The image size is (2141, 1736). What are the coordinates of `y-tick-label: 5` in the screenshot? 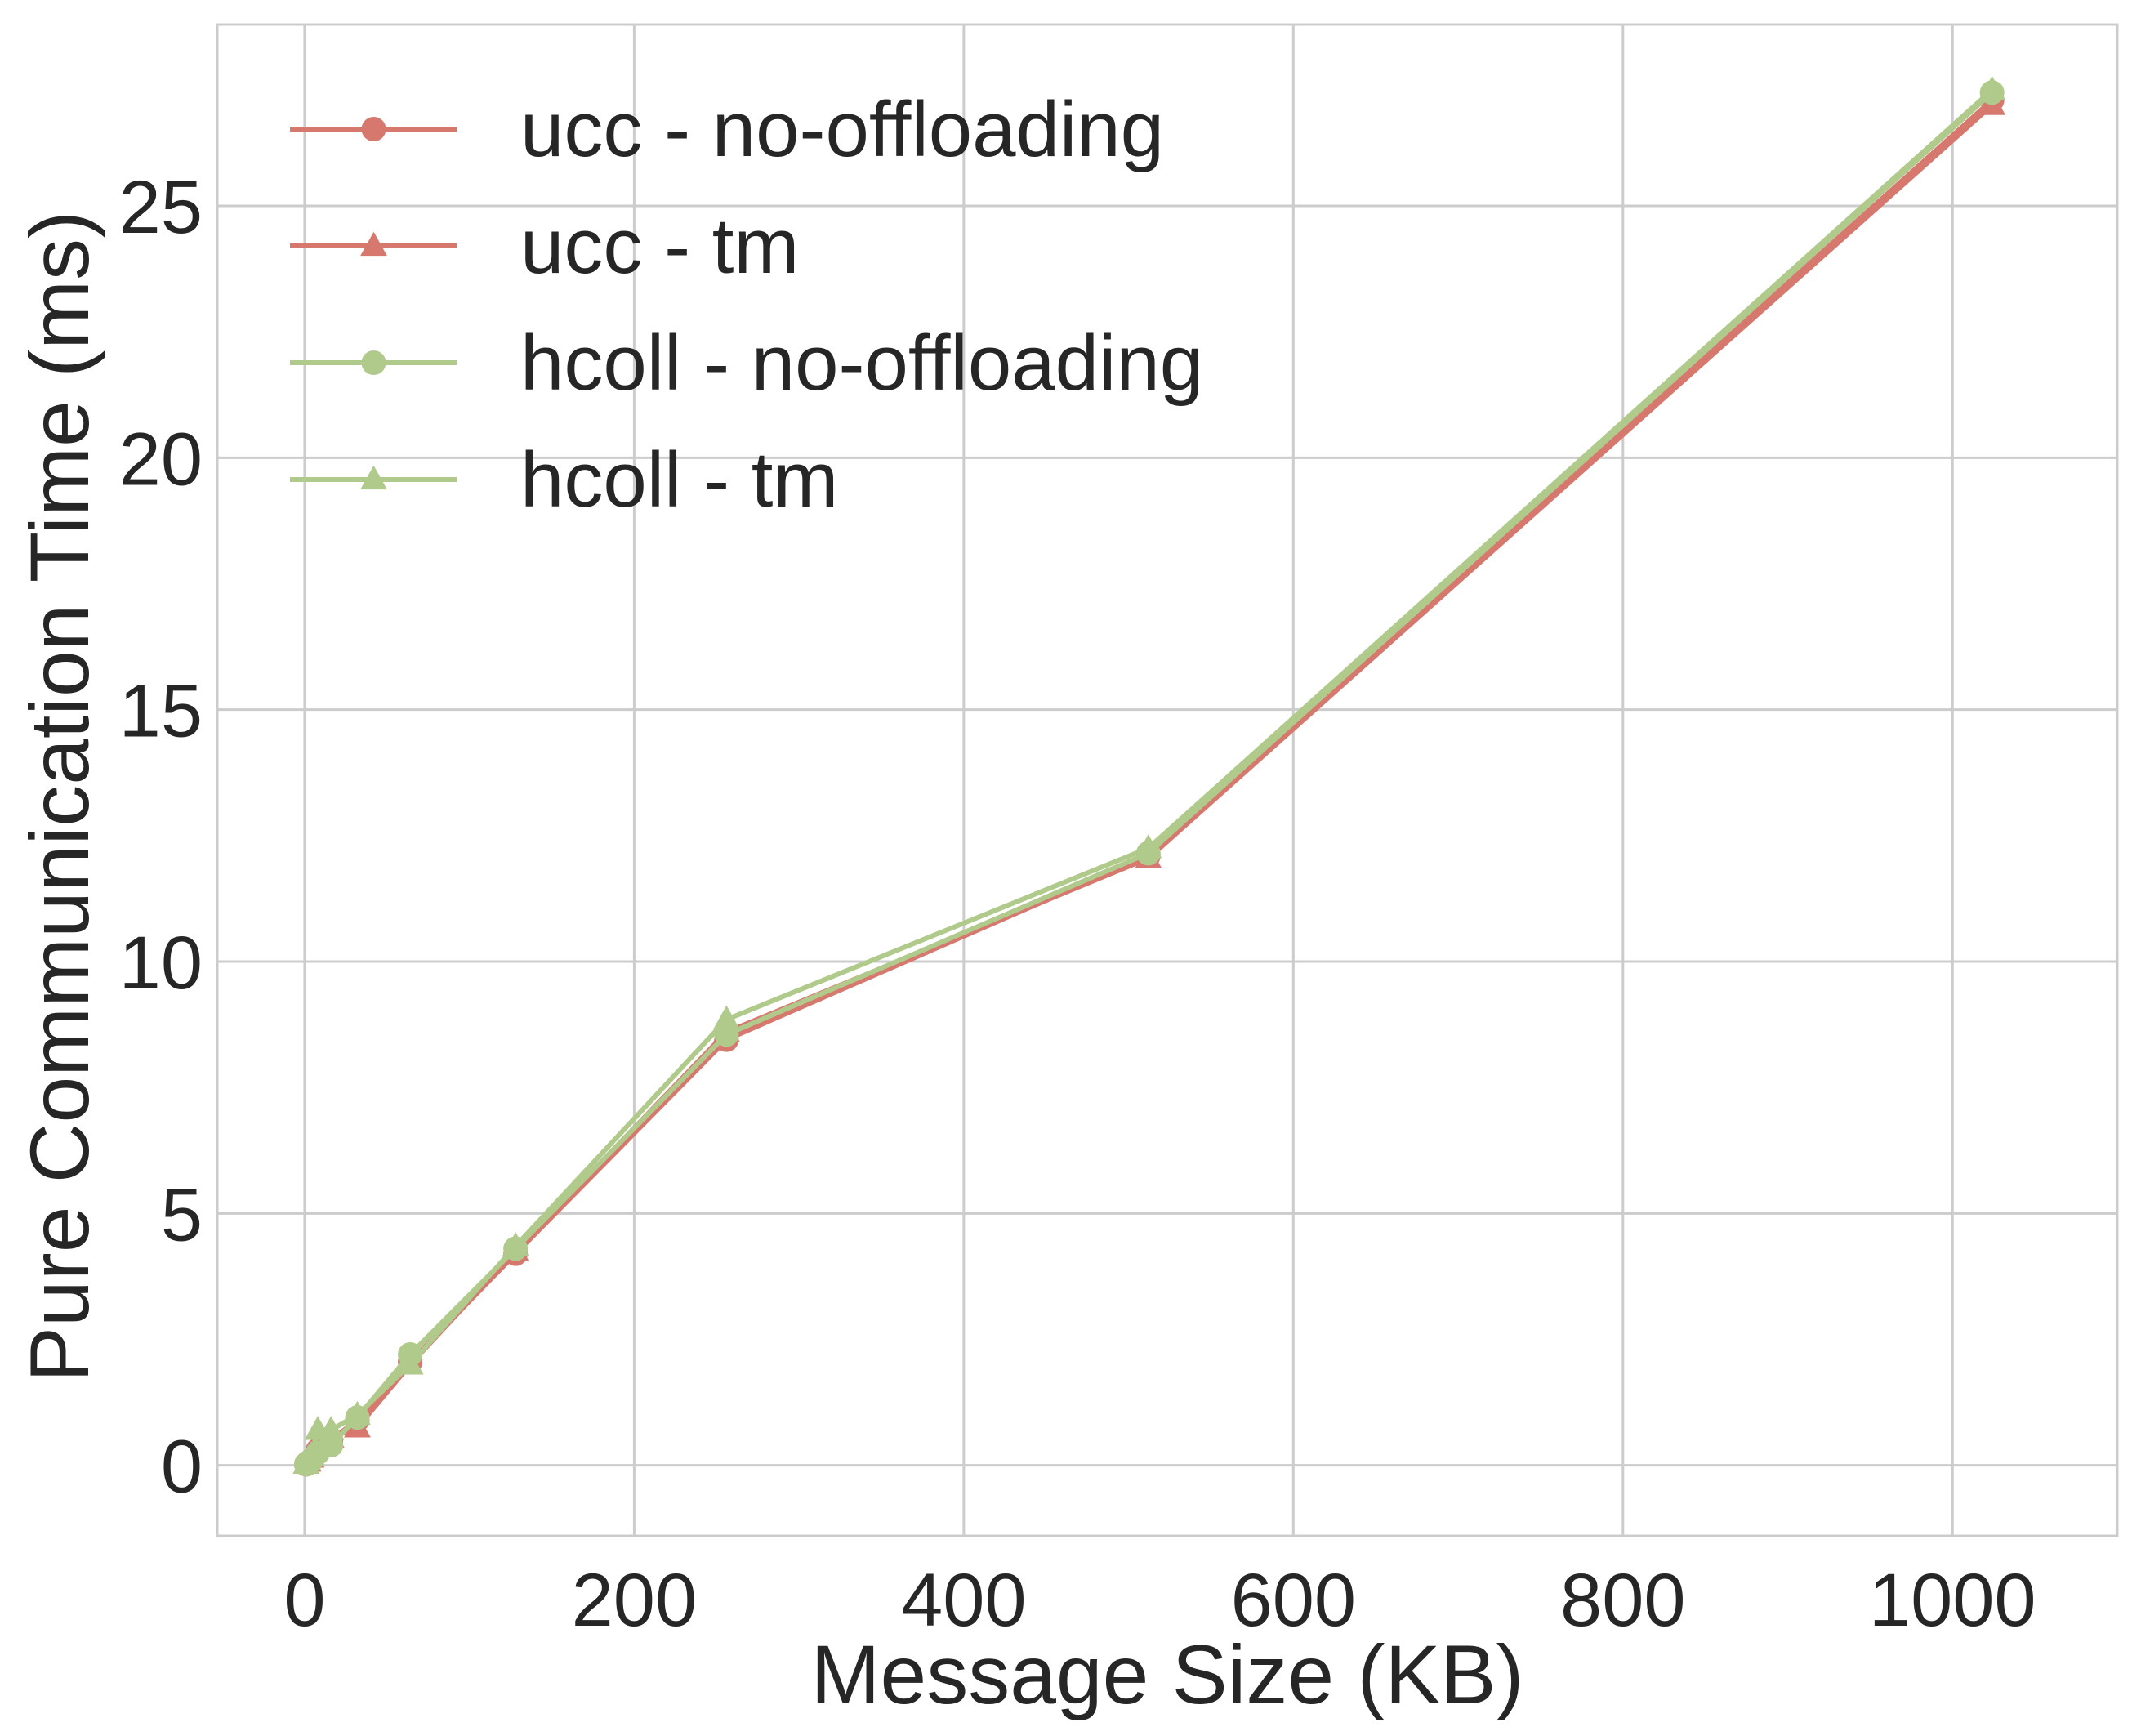 It's located at (182, 1215).